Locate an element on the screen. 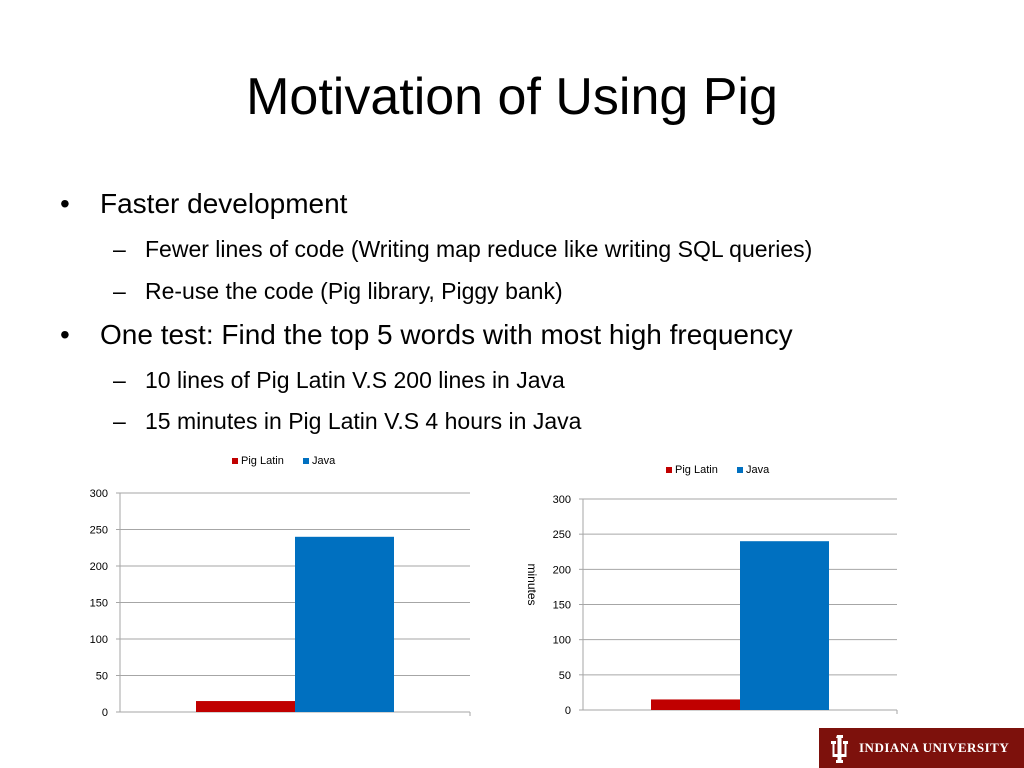 The width and height of the screenshot is (1024, 768). time-chart: 0 50 100 150 200 250 300 Pig Latin Java minutes is located at coordinates (711, 590).